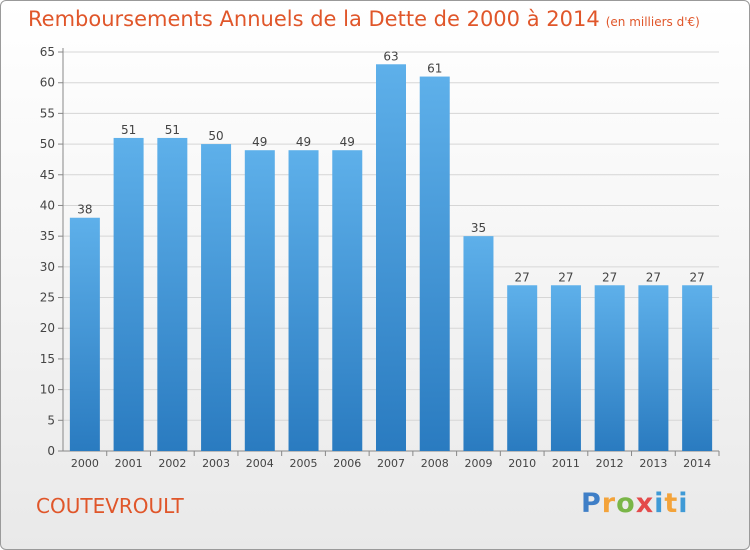 This screenshot has height=550, width=750. Describe the element at coordinates (47, 267) in the screenshot. I see `y-tick-label: 30` at that location.